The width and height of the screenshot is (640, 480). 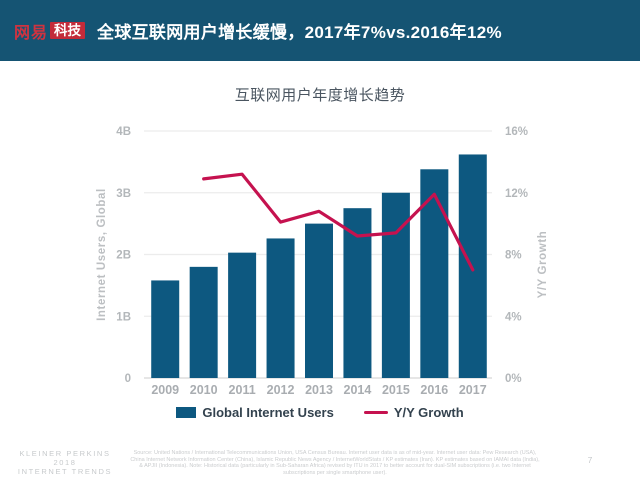 I want to click on right-axis-tick-label: 4%, so click(x=513, y=317).